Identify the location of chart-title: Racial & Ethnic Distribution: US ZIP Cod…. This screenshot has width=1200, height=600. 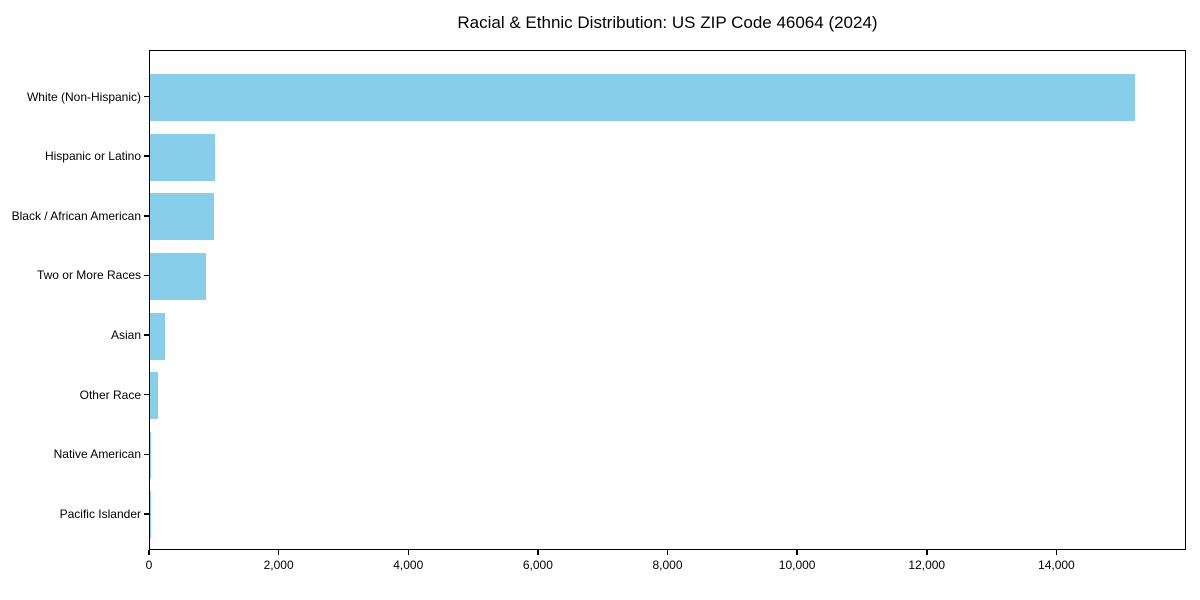
(667, 22).